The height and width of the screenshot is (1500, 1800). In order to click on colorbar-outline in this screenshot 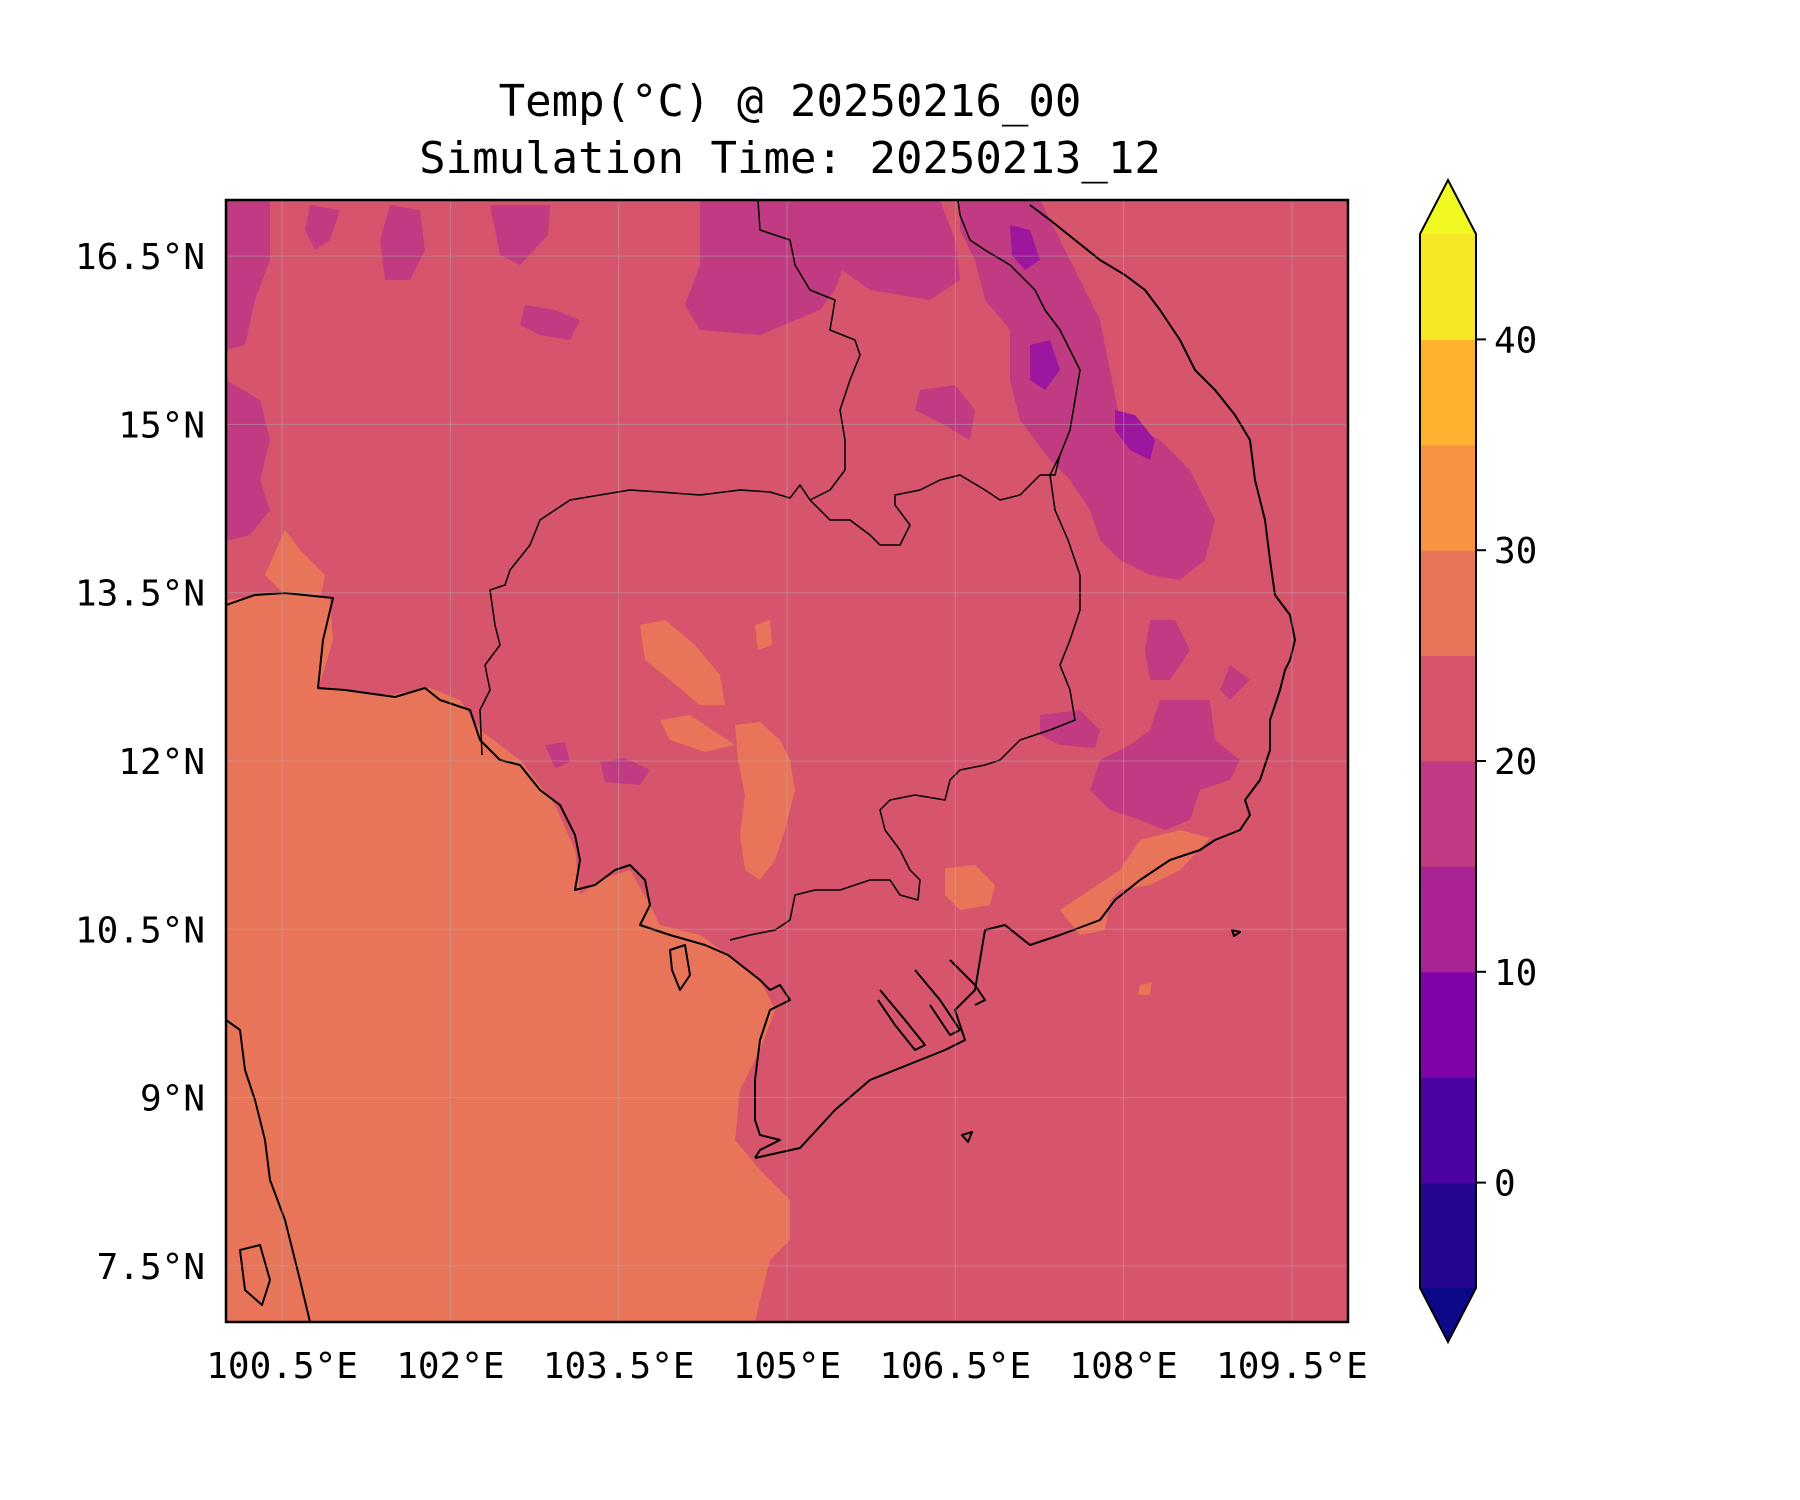, I will do `click(1448, 761)`.